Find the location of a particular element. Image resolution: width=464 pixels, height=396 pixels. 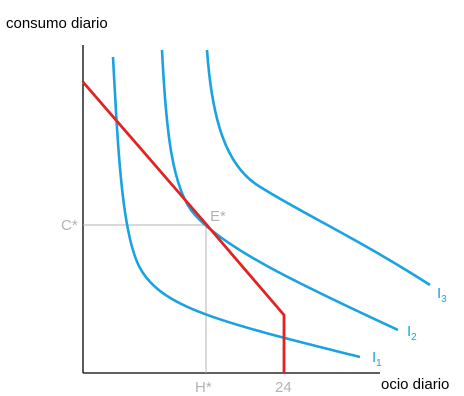

curve-label-2-main: I is located at coordinates (409, 331).